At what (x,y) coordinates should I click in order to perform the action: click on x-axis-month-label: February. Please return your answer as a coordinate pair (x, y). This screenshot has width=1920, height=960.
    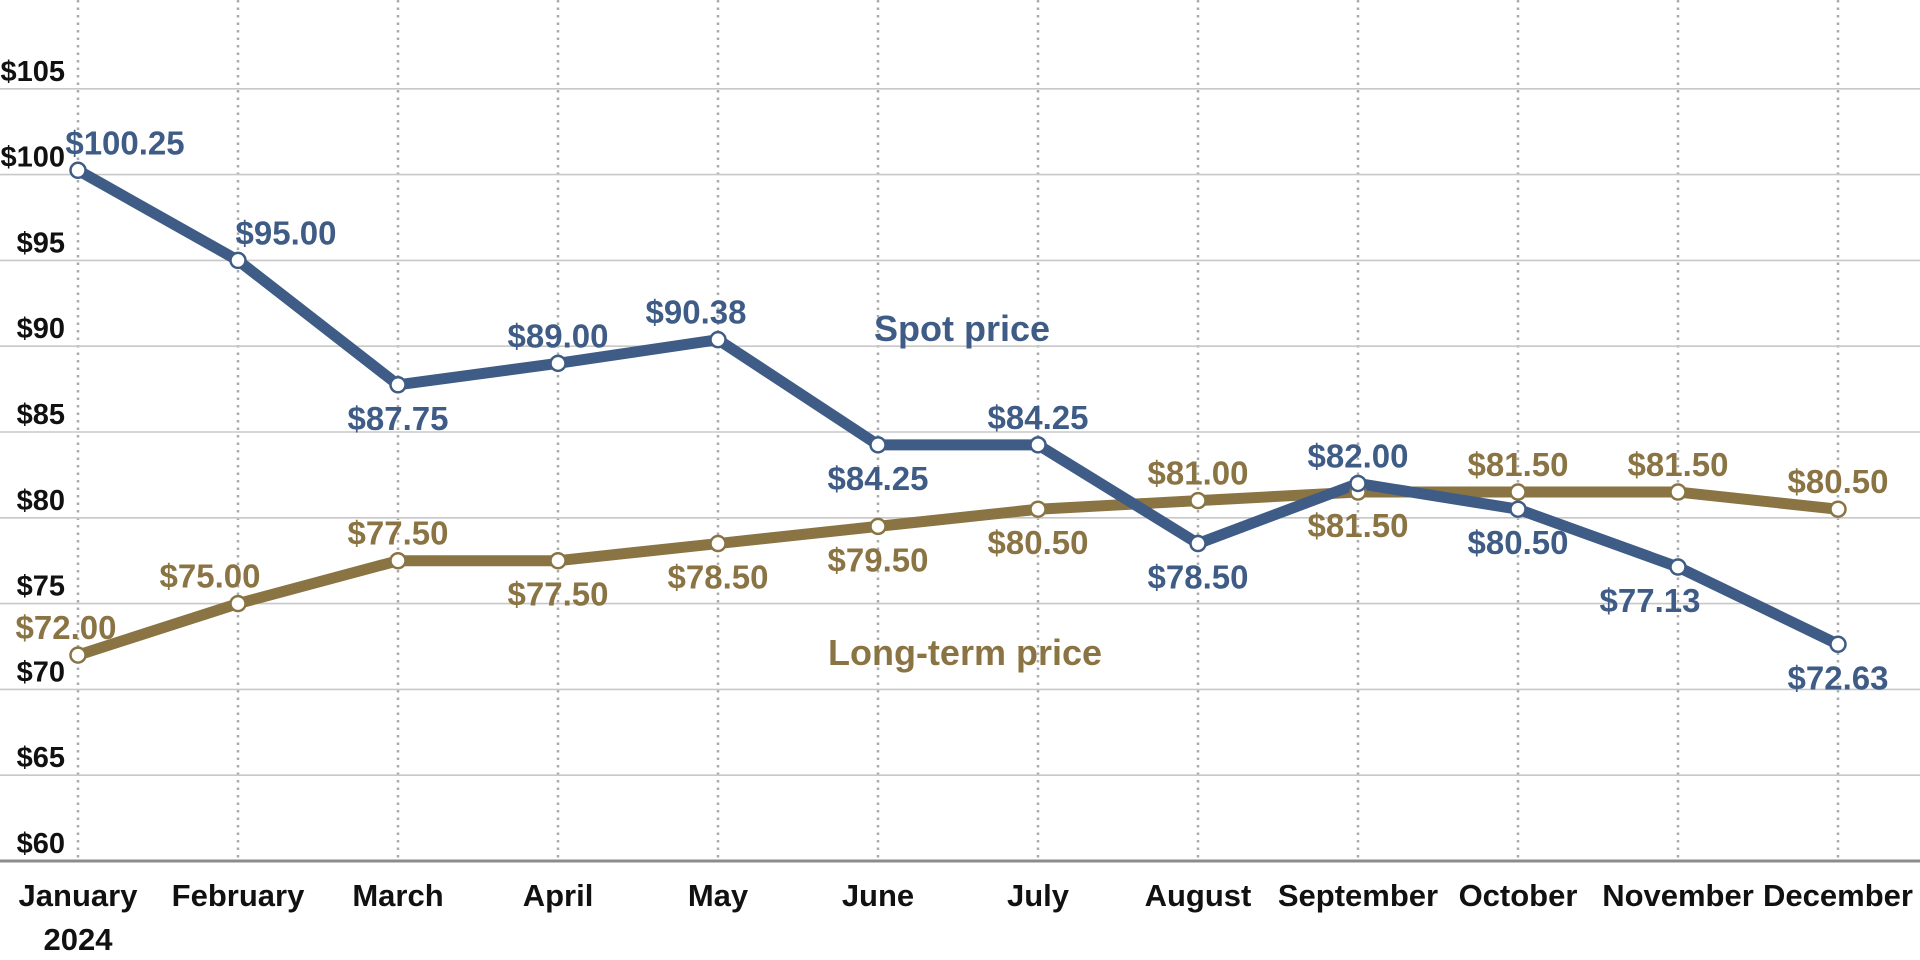
    Looking at the image, I should click on (238, 895).